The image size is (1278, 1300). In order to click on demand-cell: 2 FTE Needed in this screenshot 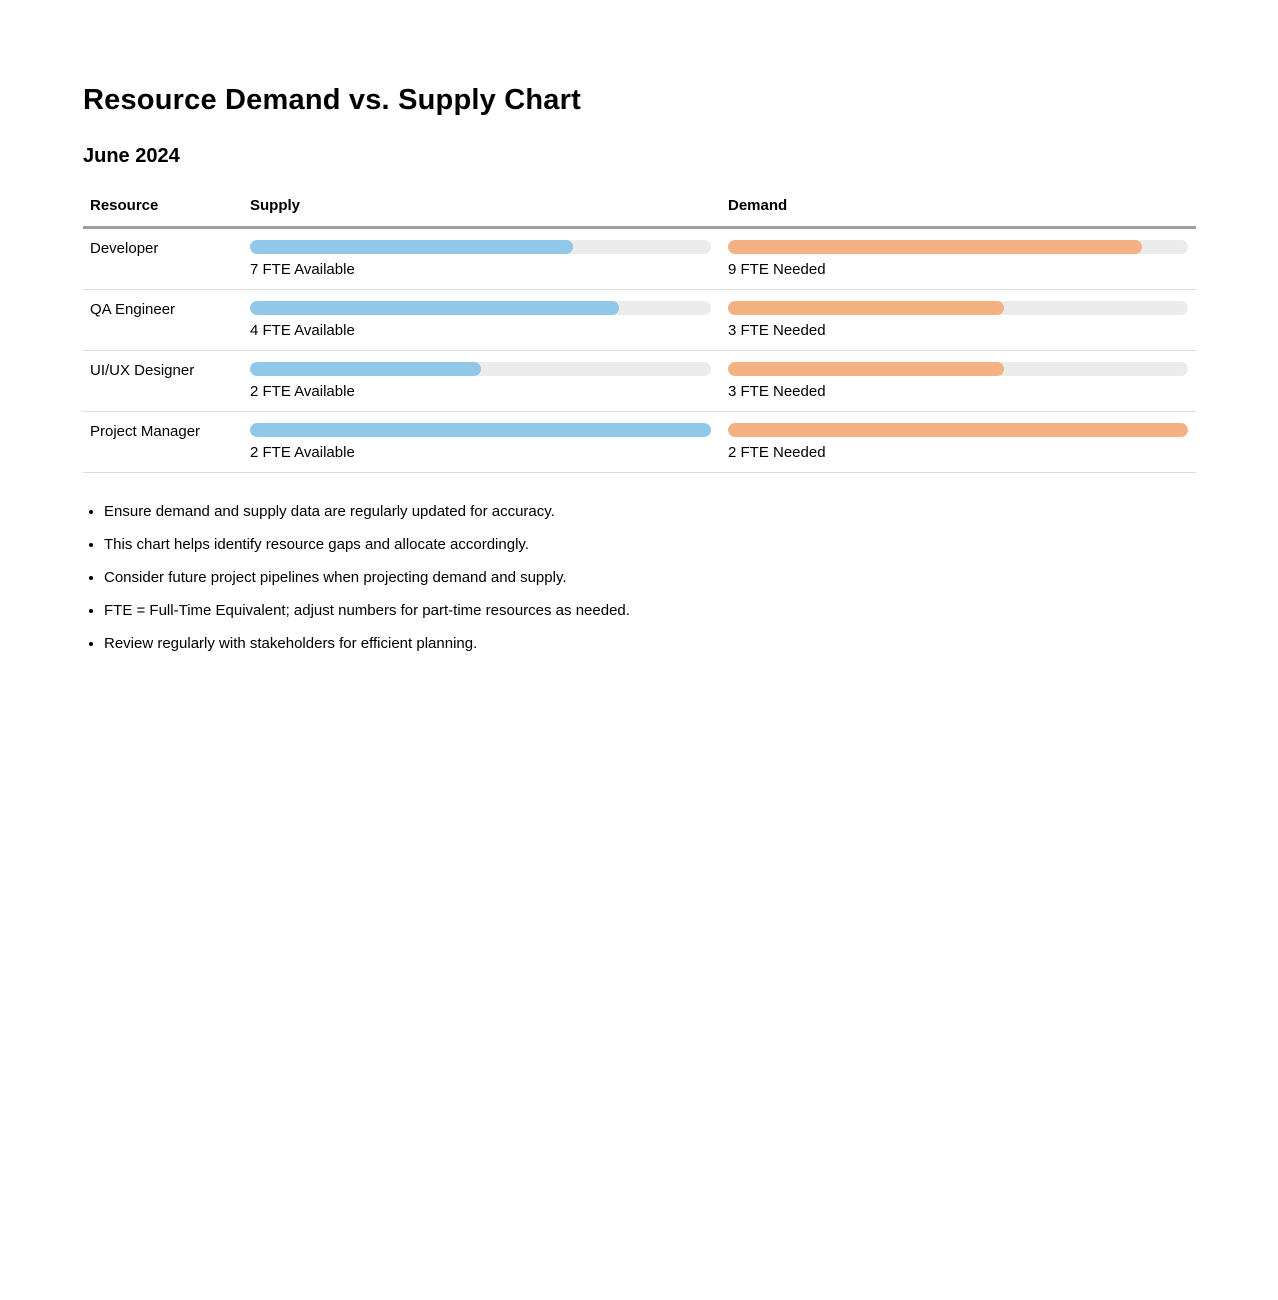, I will do `click(962, 441)`.